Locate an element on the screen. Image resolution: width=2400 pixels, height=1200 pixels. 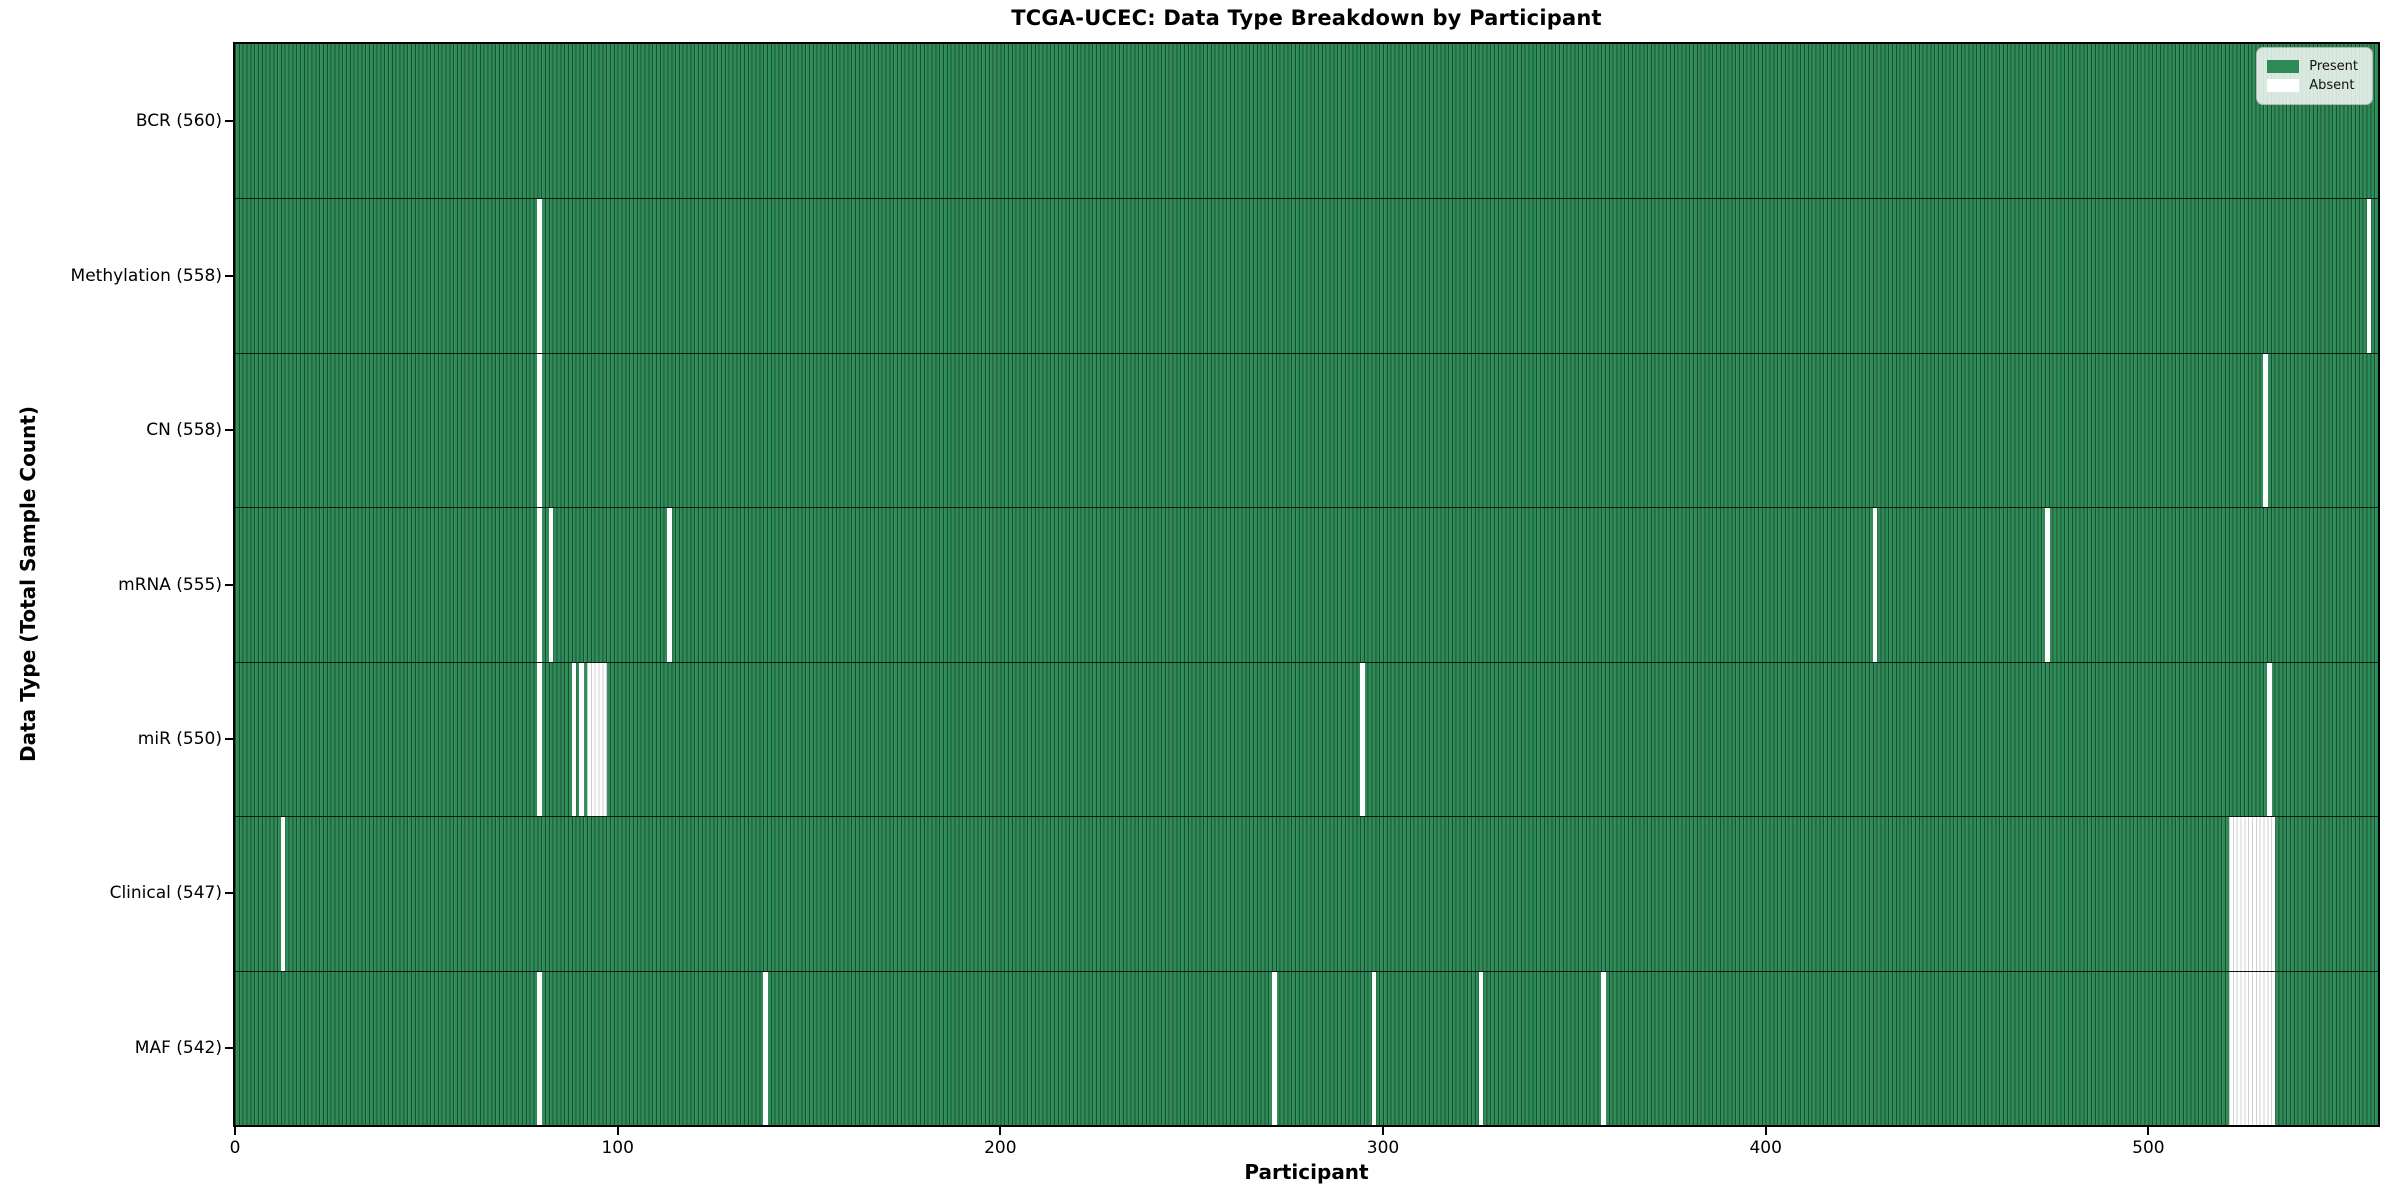
legend-item-absent: Absent is located at coordinates (2312, 85).